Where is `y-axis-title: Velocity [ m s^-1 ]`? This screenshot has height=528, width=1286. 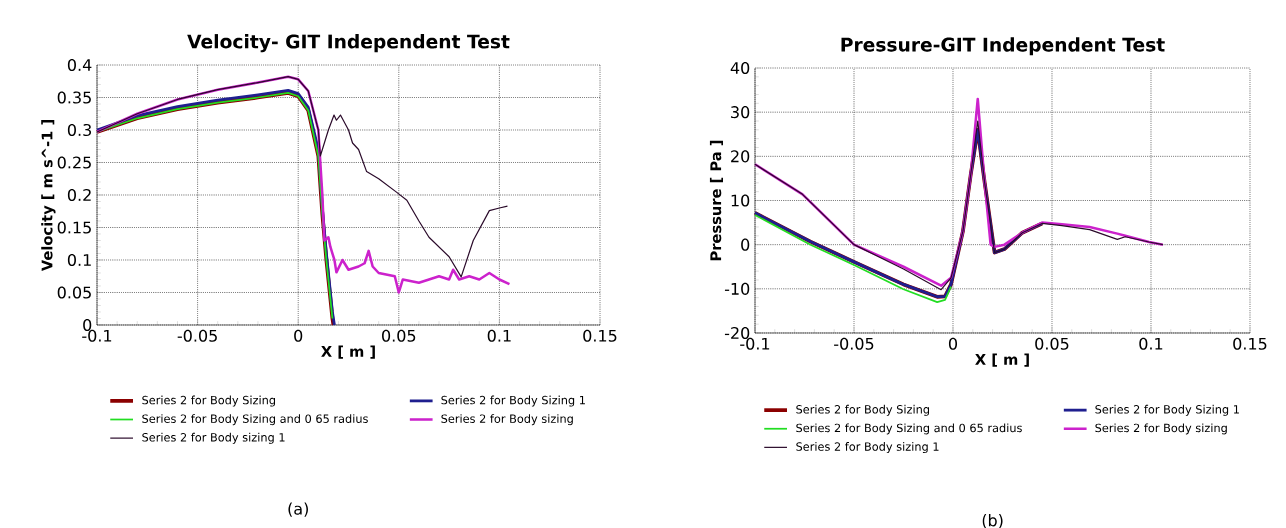 y-axis-title: Velocity [ m s^-1 ] is located at coordinates (48, 196).